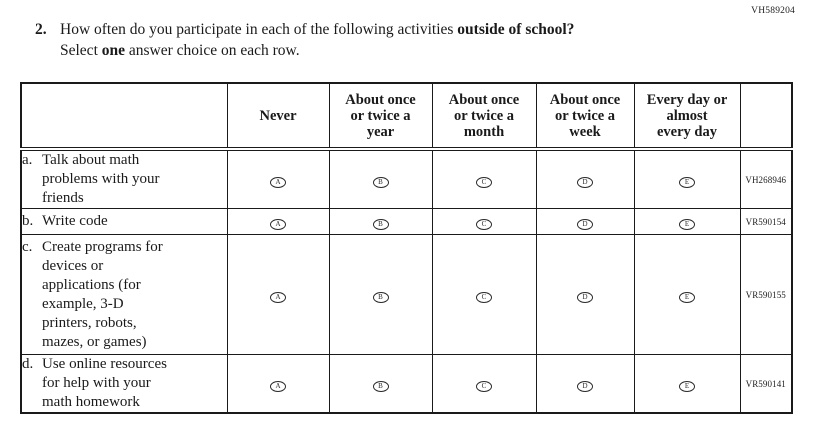 This screenshot has width=818, height=433. What do you see at coordinates (773, 11) in the screenshot?
I see `form-code: VH589204` at bounding box center [773, 11].